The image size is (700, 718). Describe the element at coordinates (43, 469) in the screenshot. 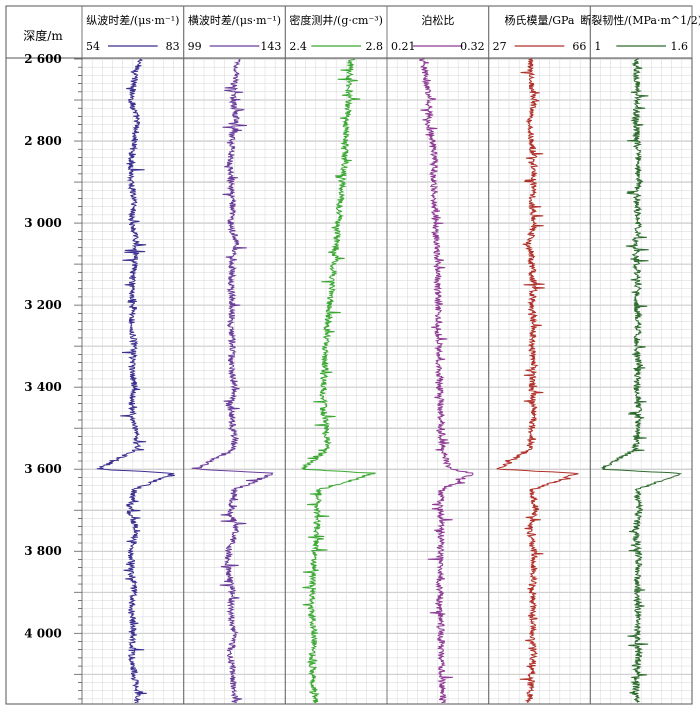

I see `depth-tick-label: 3 600` at that location.